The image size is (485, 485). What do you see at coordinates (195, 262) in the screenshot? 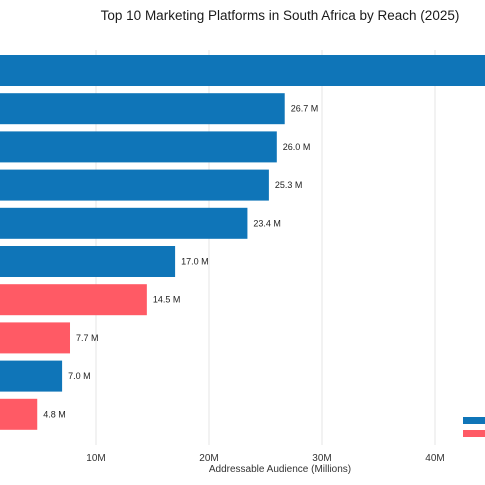
I see `value-label-5: 17.0 M` at bounding box center [195, 262].